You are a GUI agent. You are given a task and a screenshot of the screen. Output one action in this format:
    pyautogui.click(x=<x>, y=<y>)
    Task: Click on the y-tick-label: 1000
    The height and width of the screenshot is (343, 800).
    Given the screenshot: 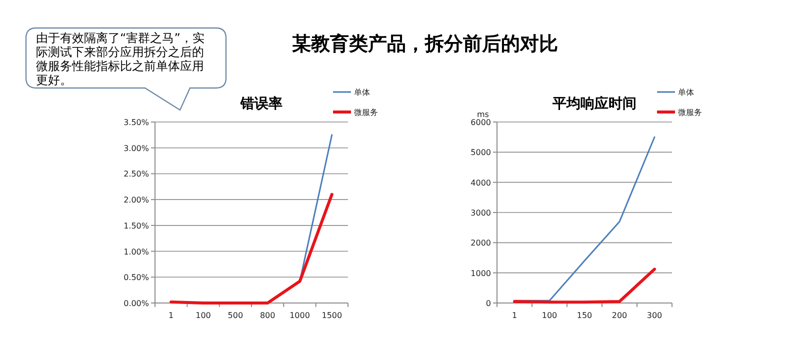 What is the action you would take?
    pyautogui.click(x=480, y=273)
    